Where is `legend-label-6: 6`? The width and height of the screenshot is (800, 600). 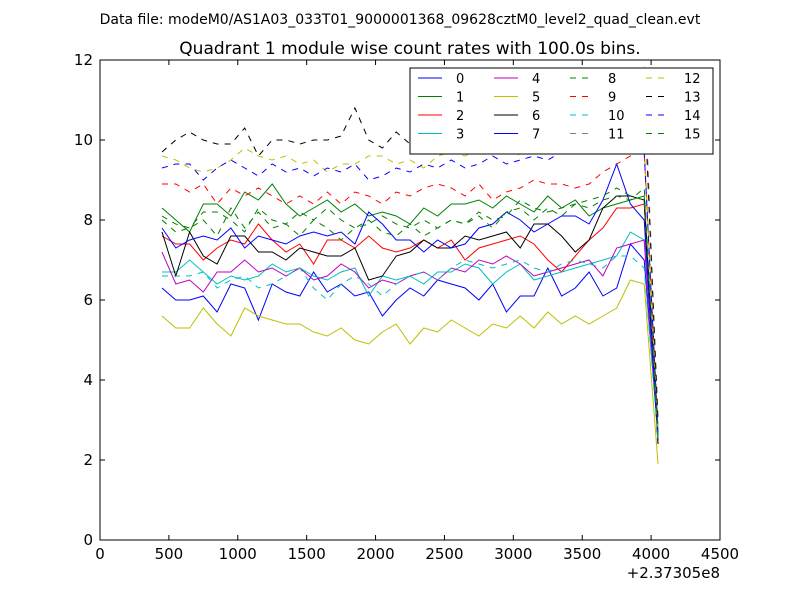
legend-label-6: 6 is located at coordinates (536, 116).